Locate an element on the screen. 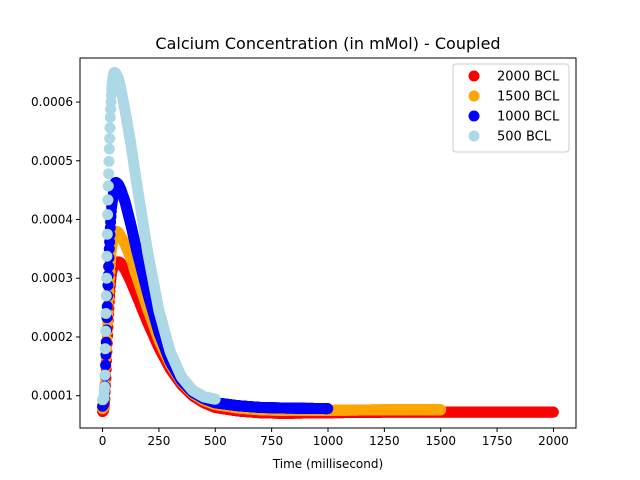 The image size is (640, 480). legend-entry-1500: 1500 BCL is located at coordinates (514, 97).